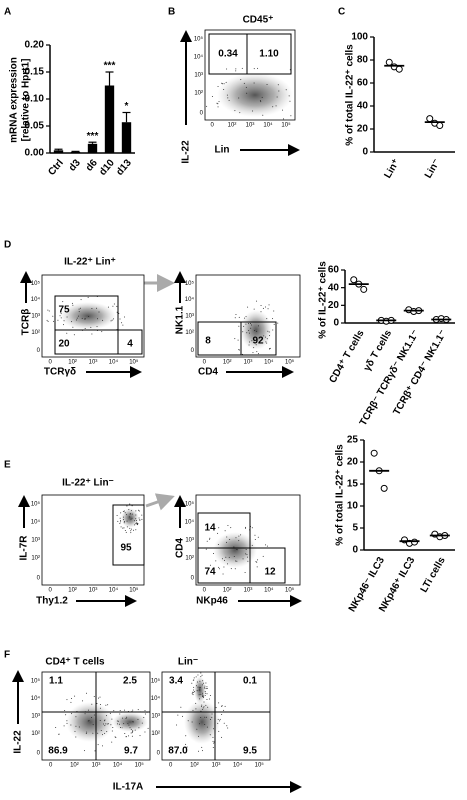  Describe the element at coordinates (363, 60) in the screenshot. I see `y-tick-label: 80` at that location.